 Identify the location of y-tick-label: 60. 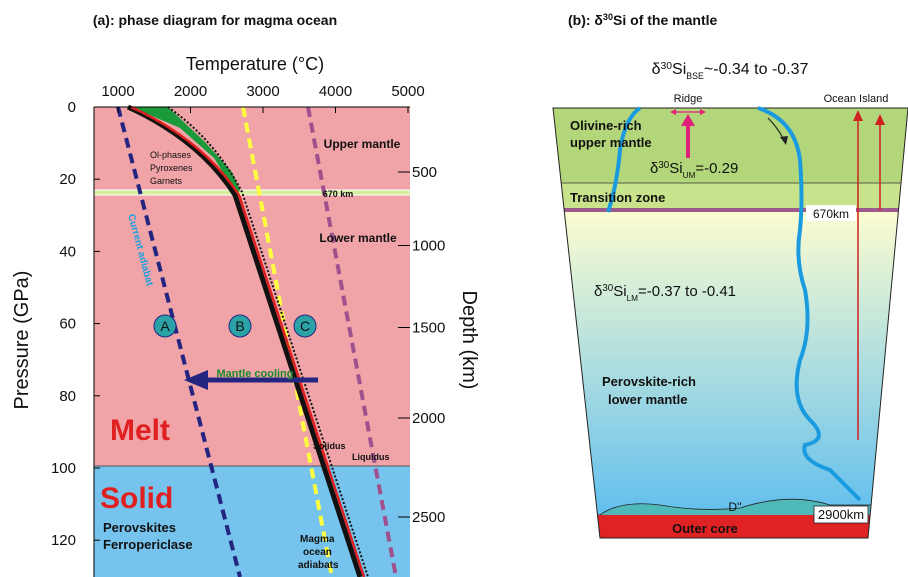
(67, 324).